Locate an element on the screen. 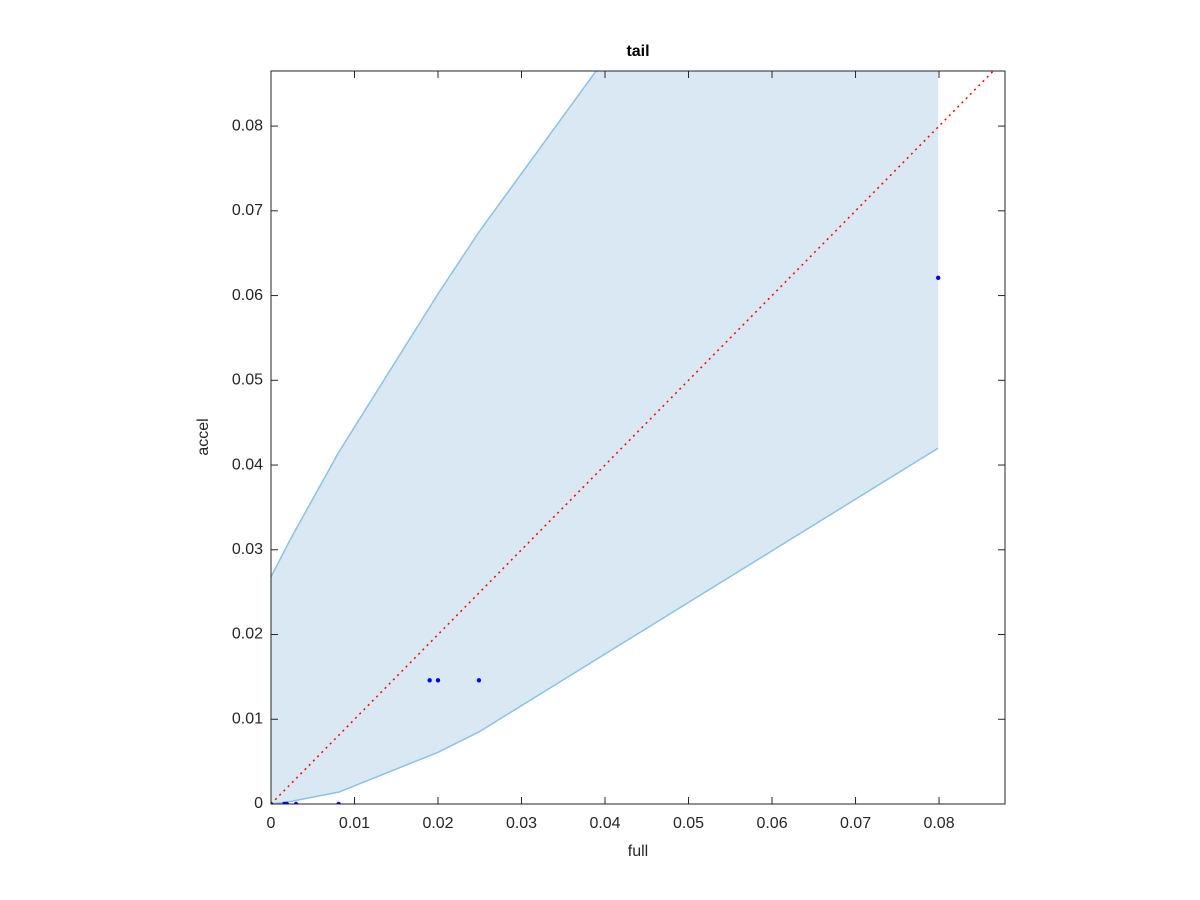  y-tick-label: 0.04 is located at coordinates (247, 464).